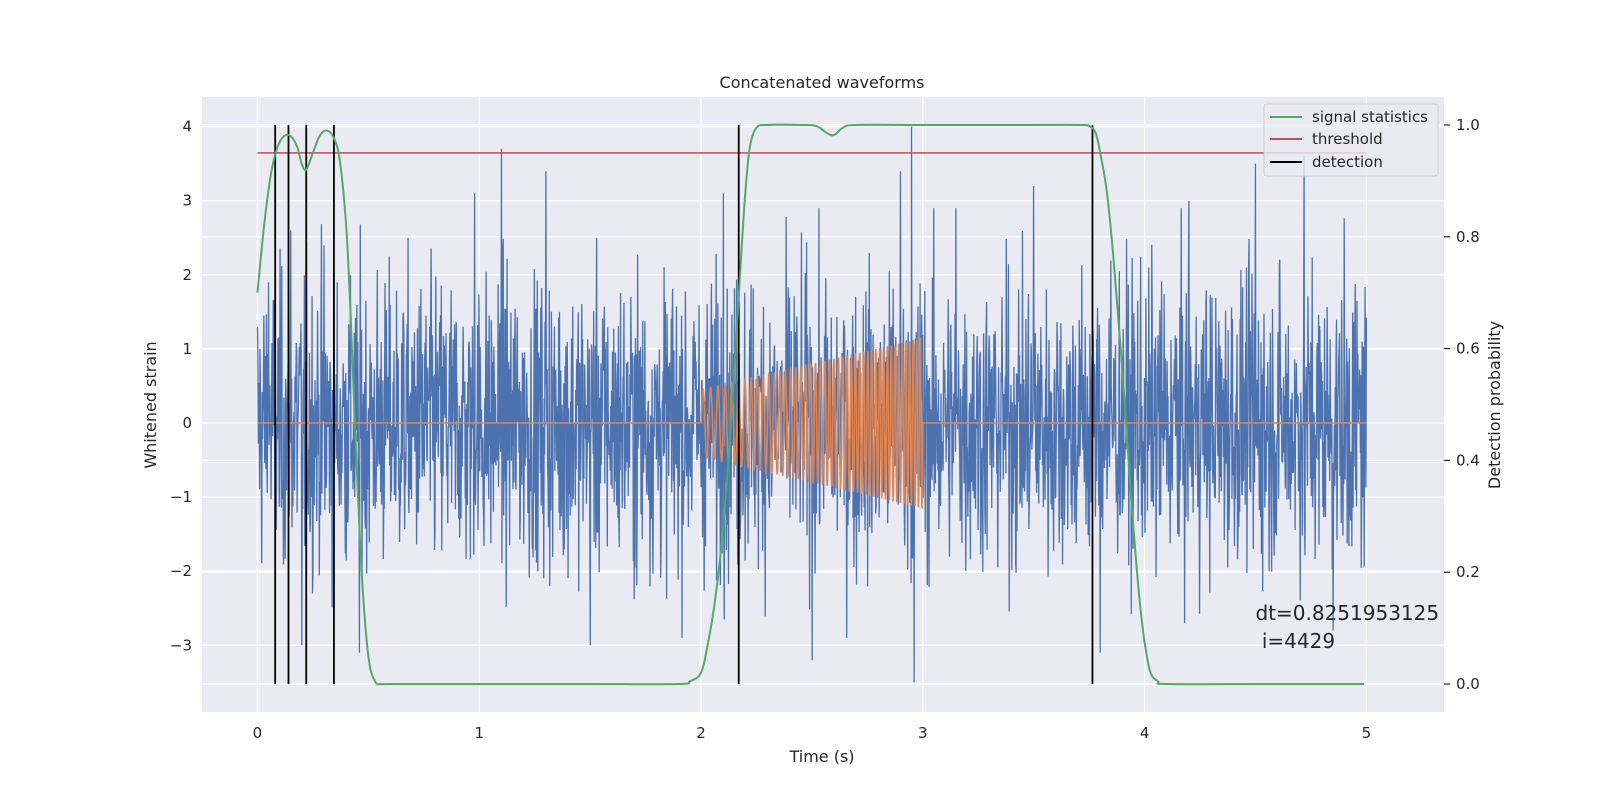 The width and height of the screenshot is (1600, 800). Describe the element at coordinates (187, 275) in the screenshot. I see `y-tick-label-5: 2` at that location.